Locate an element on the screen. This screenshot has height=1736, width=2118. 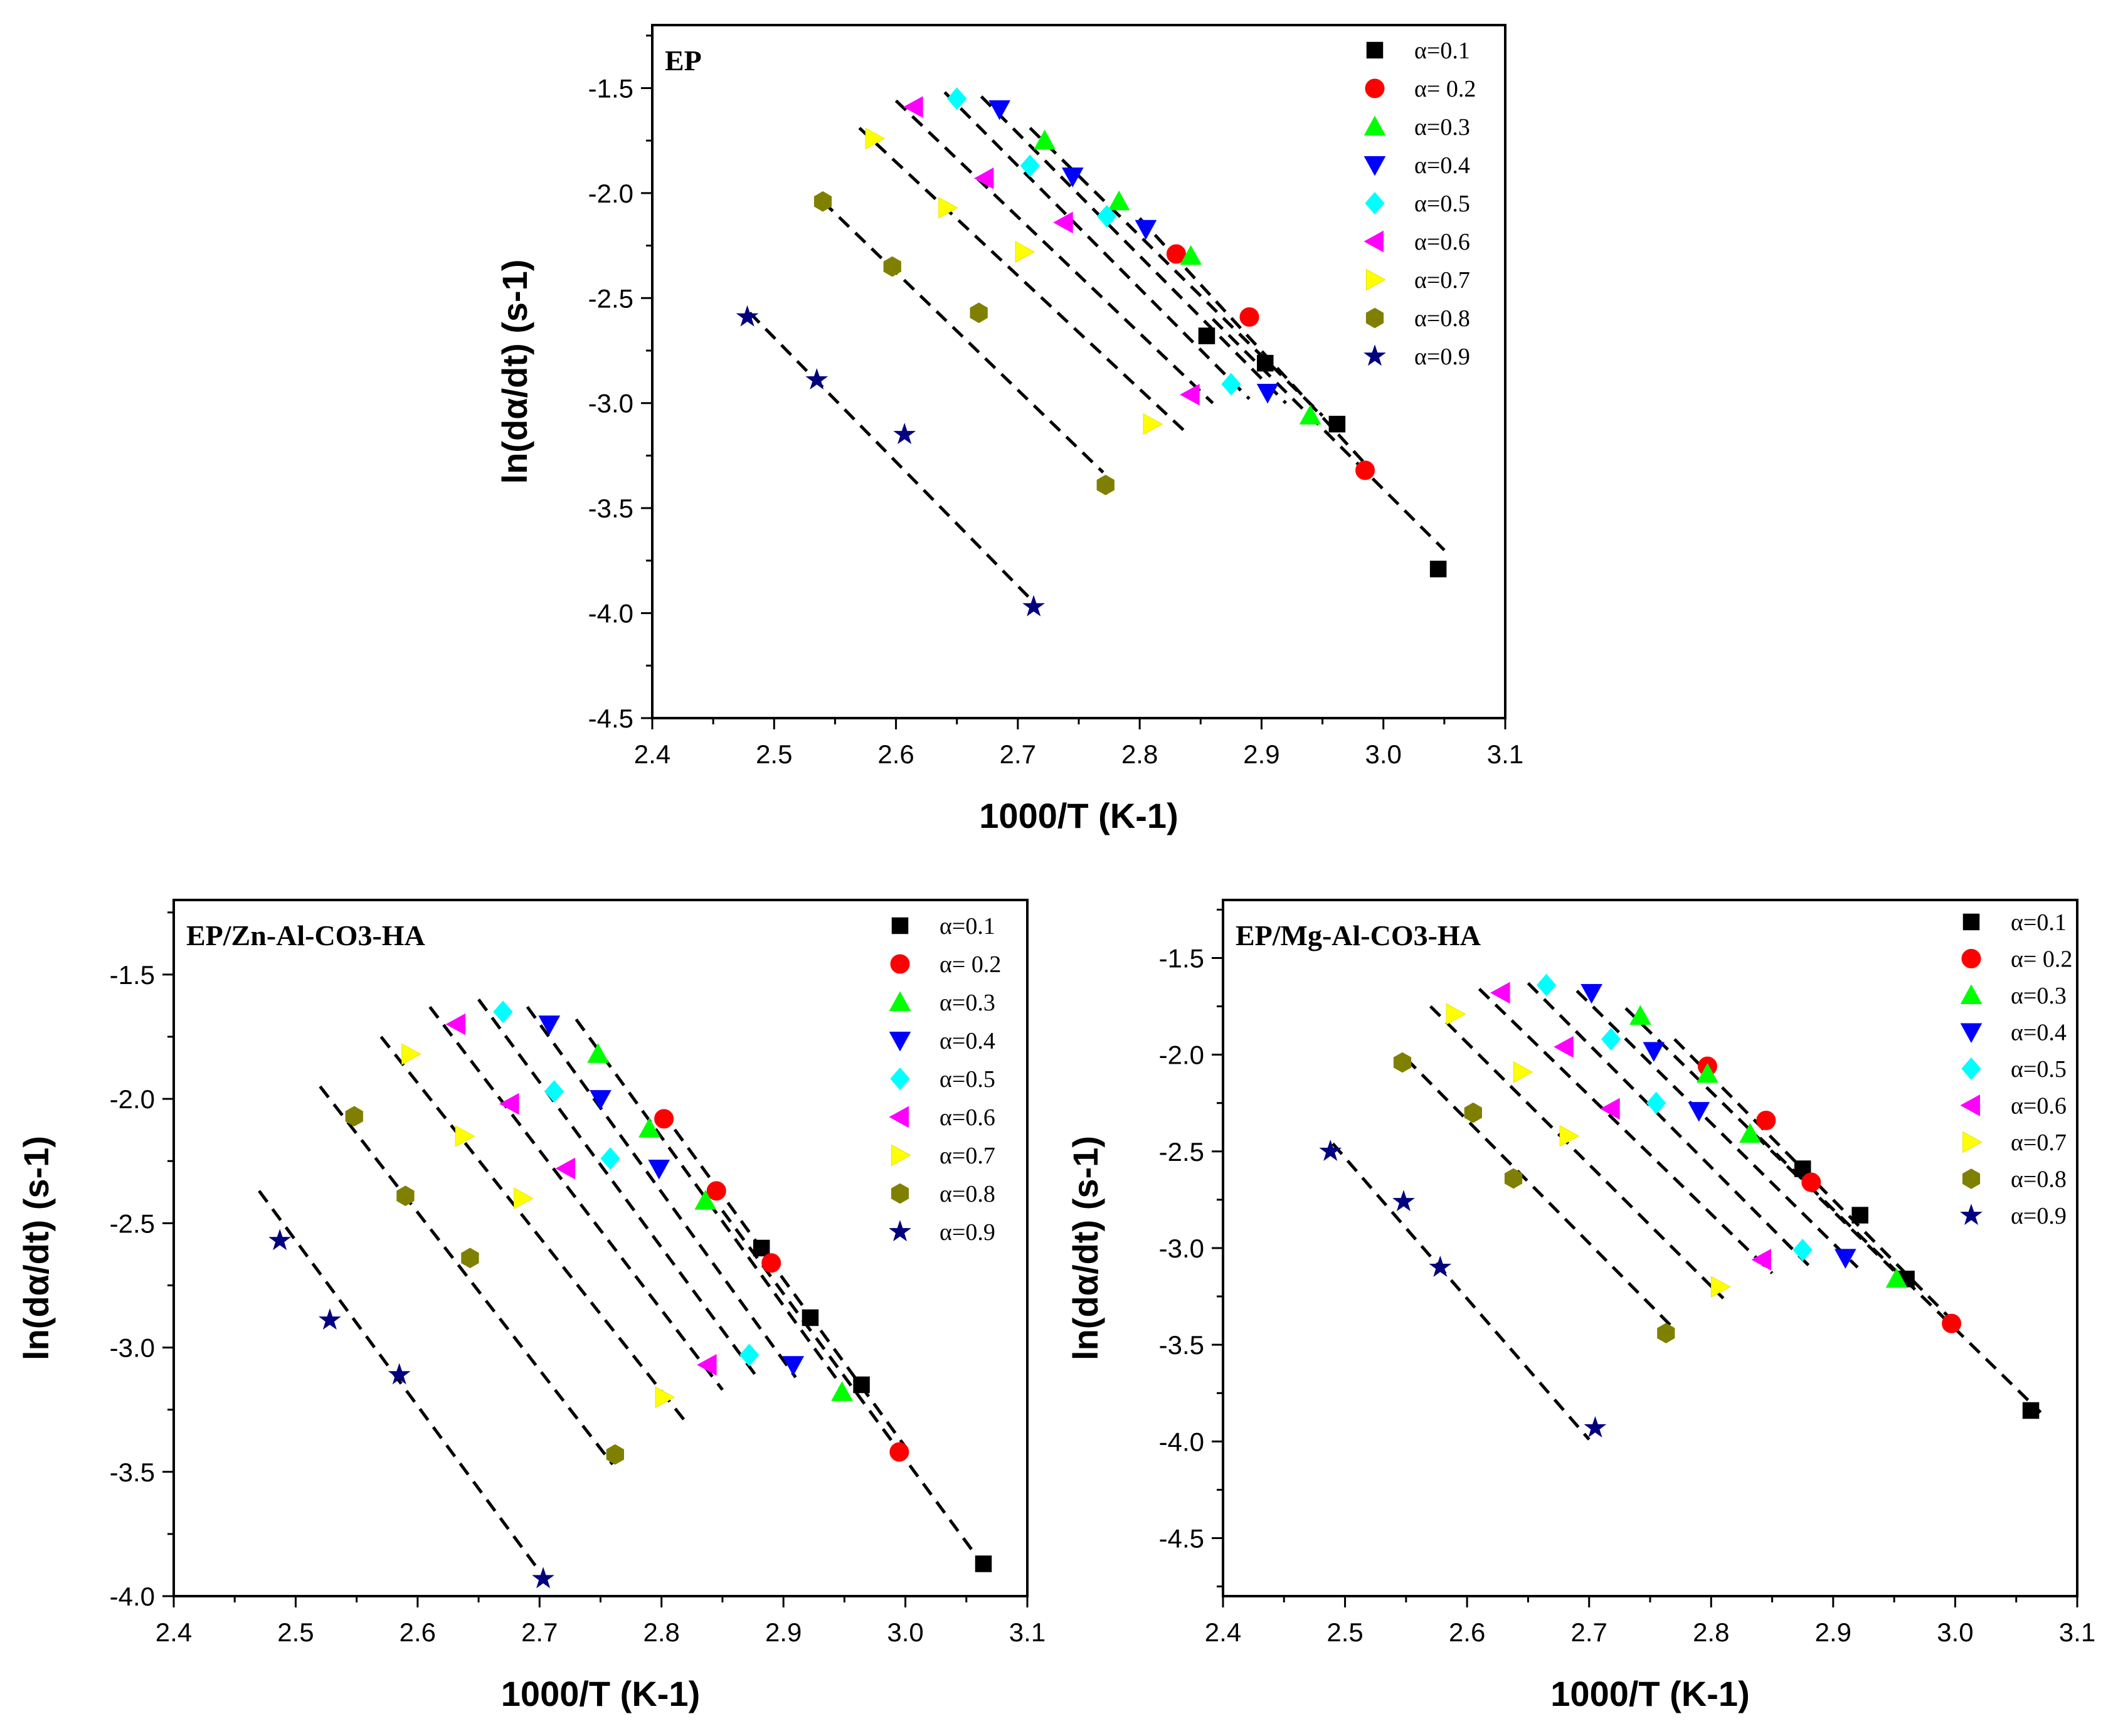
x-tick-label: 3.0 is located at coordinates (1383, 754).